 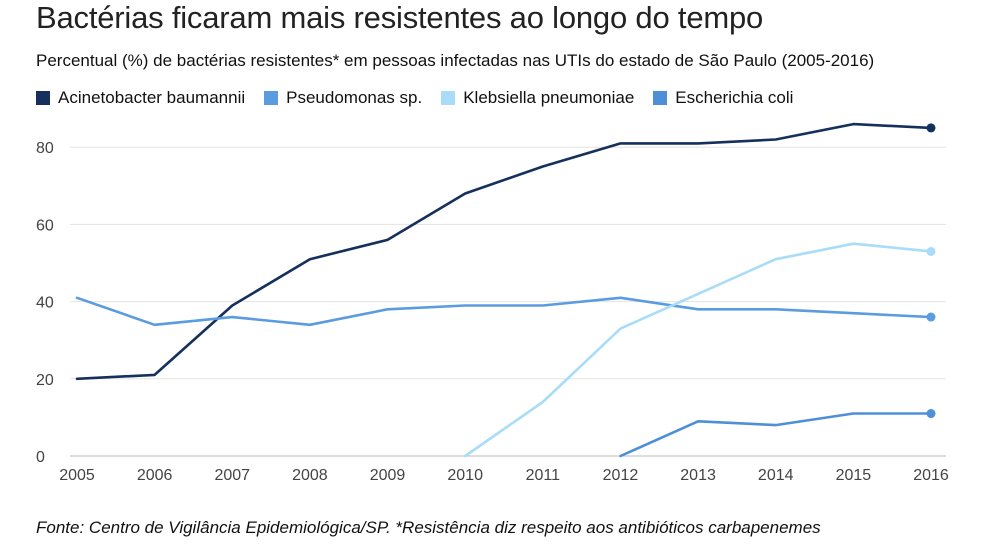 I want to click on legend-label: Klebsiella pneumoniae, so click(x=549, y=97).